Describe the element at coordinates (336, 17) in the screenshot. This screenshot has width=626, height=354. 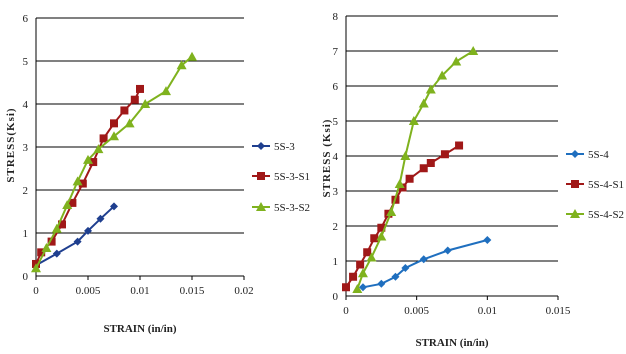
I see `y-tick-label: 8` at that location.